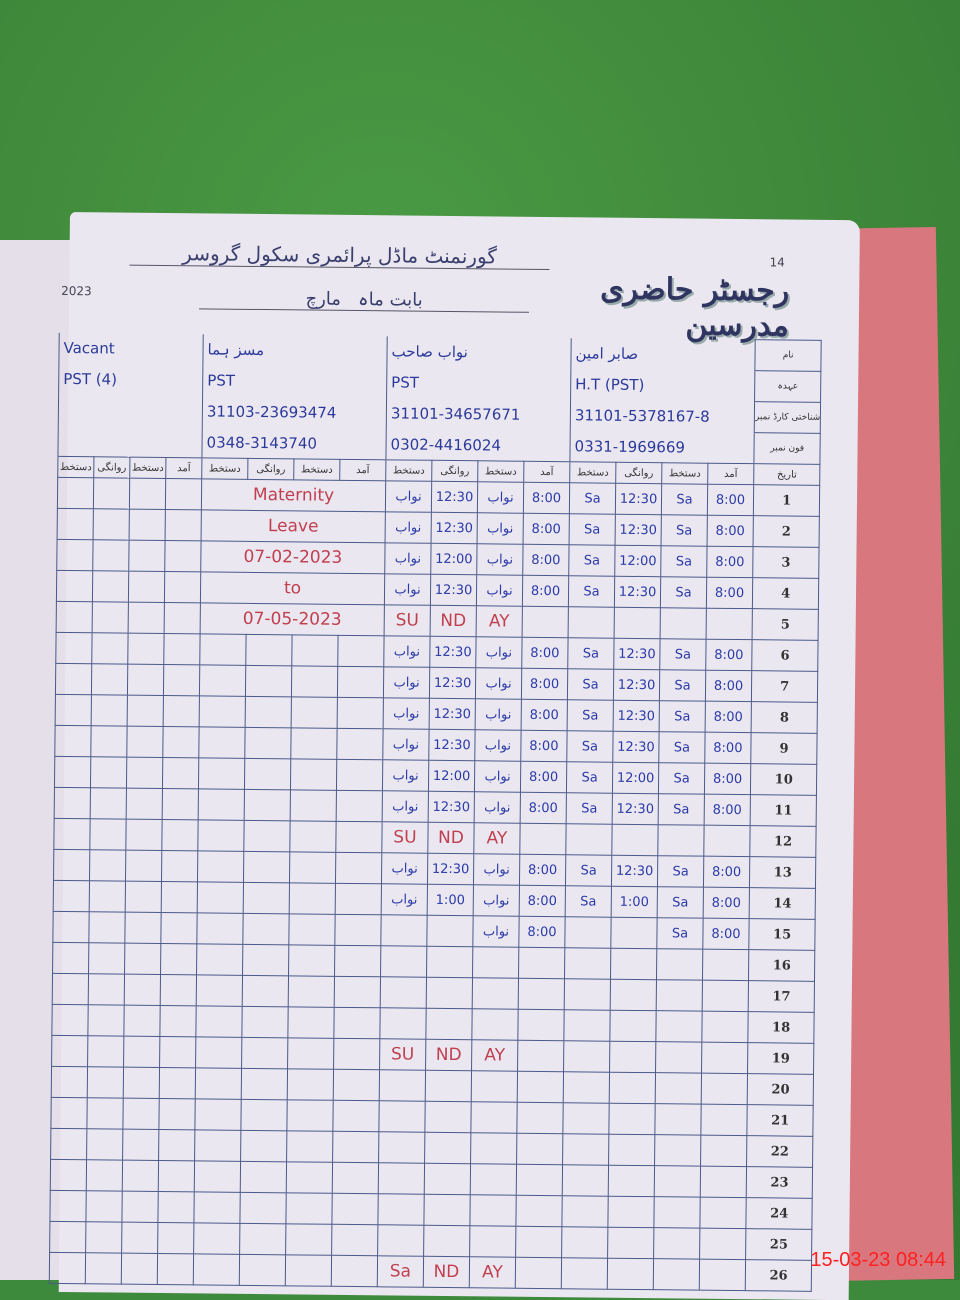 The image size is (960, 1300). I want to click on date-cell: 9, so click(784, 748).